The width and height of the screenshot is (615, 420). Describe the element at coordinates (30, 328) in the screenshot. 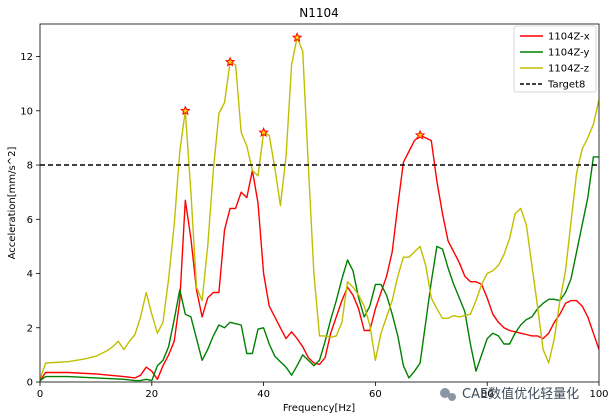

I see `y-tick-label: 2` at that location.